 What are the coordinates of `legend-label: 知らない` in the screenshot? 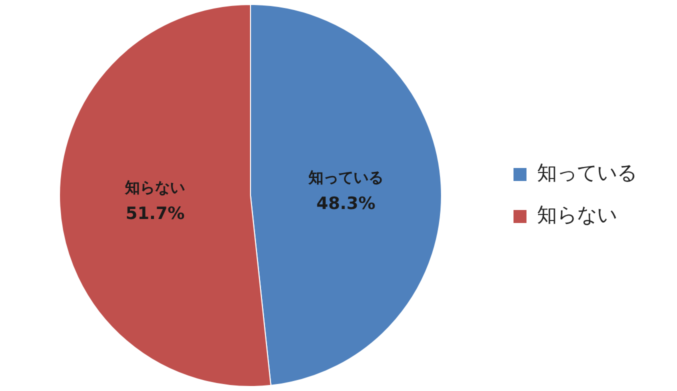 It's located at (577, 214).